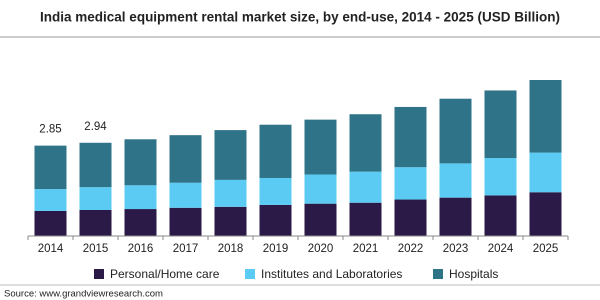 This screenshot has height=300, width=600. I want to click on x-tick-label: 2017, so click(186, 249).